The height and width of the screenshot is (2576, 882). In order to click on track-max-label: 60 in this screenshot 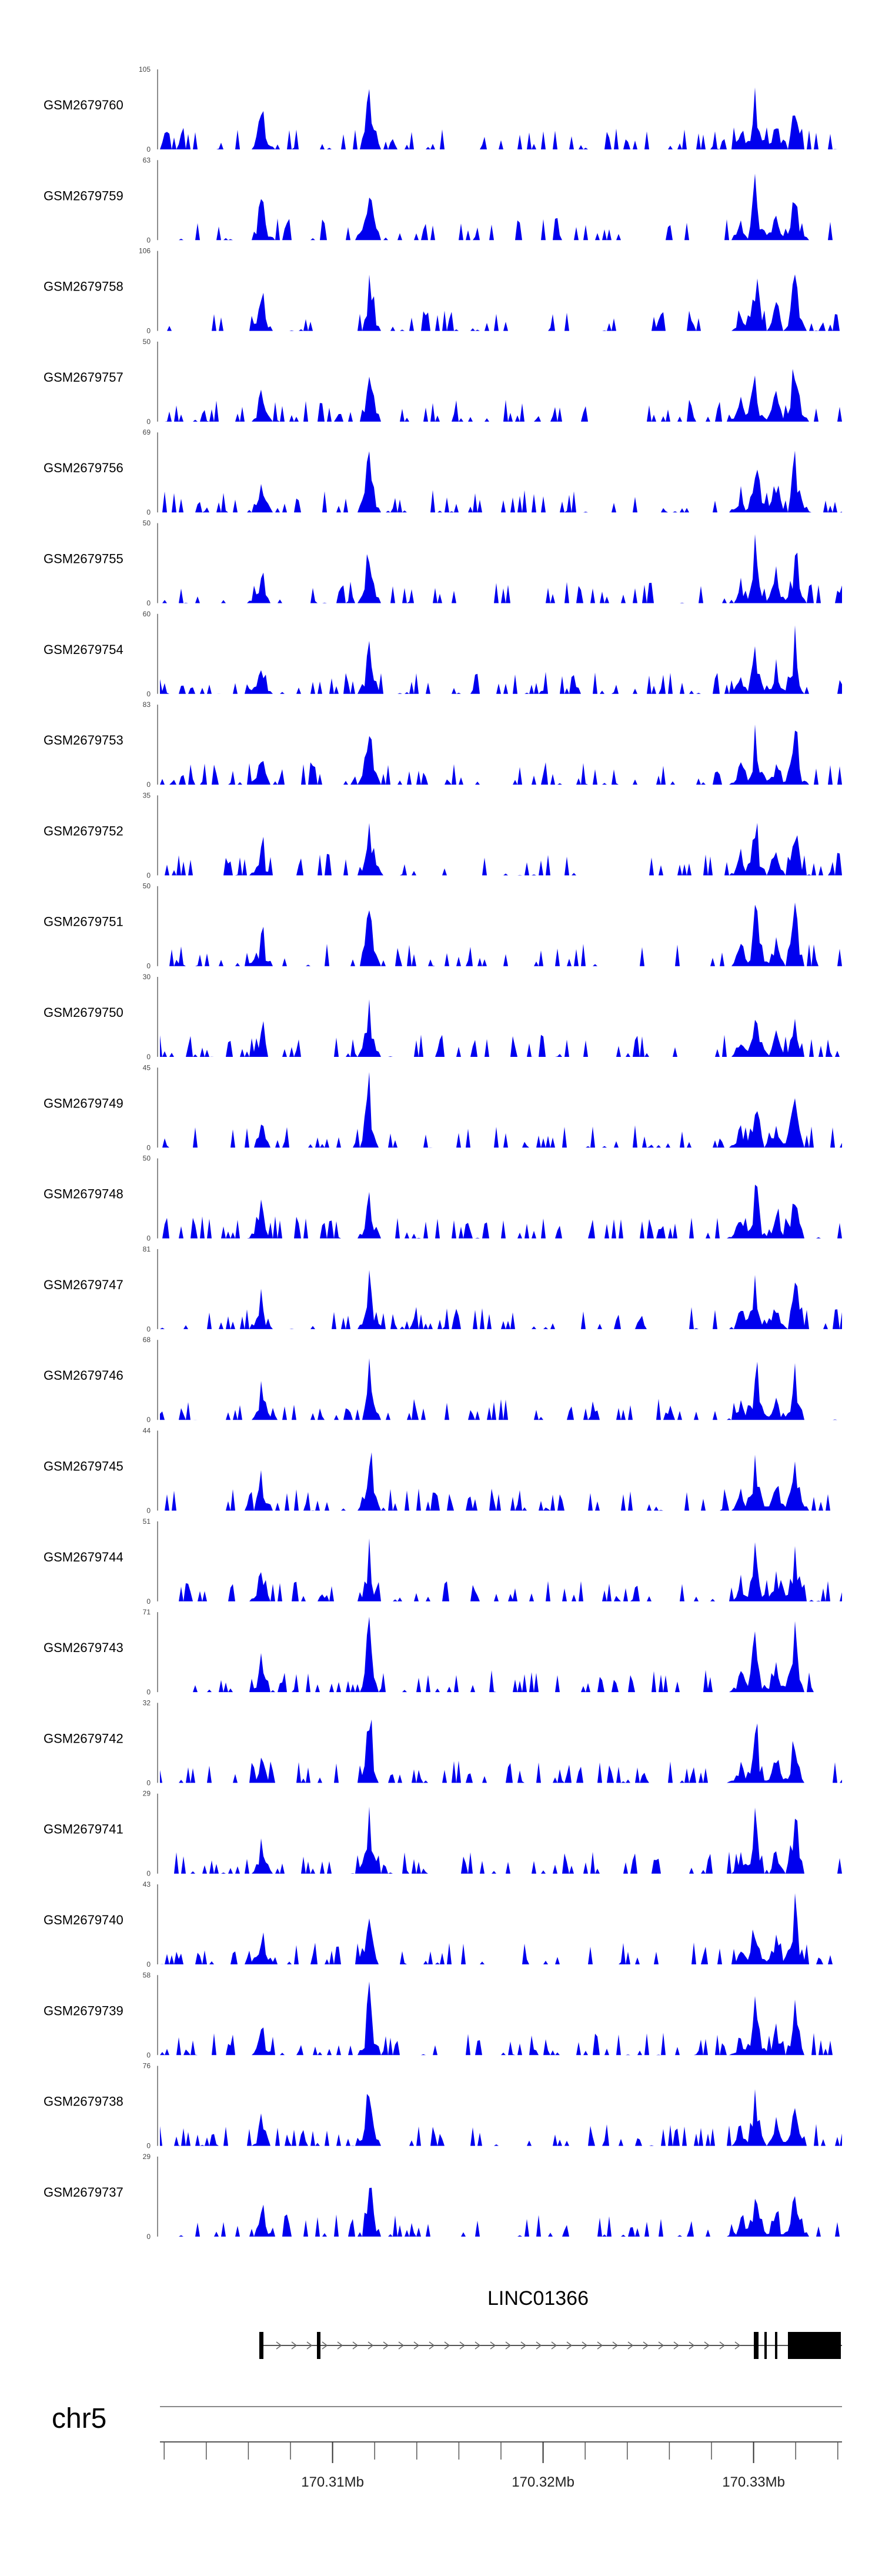, I will do `click(147, 614)`.